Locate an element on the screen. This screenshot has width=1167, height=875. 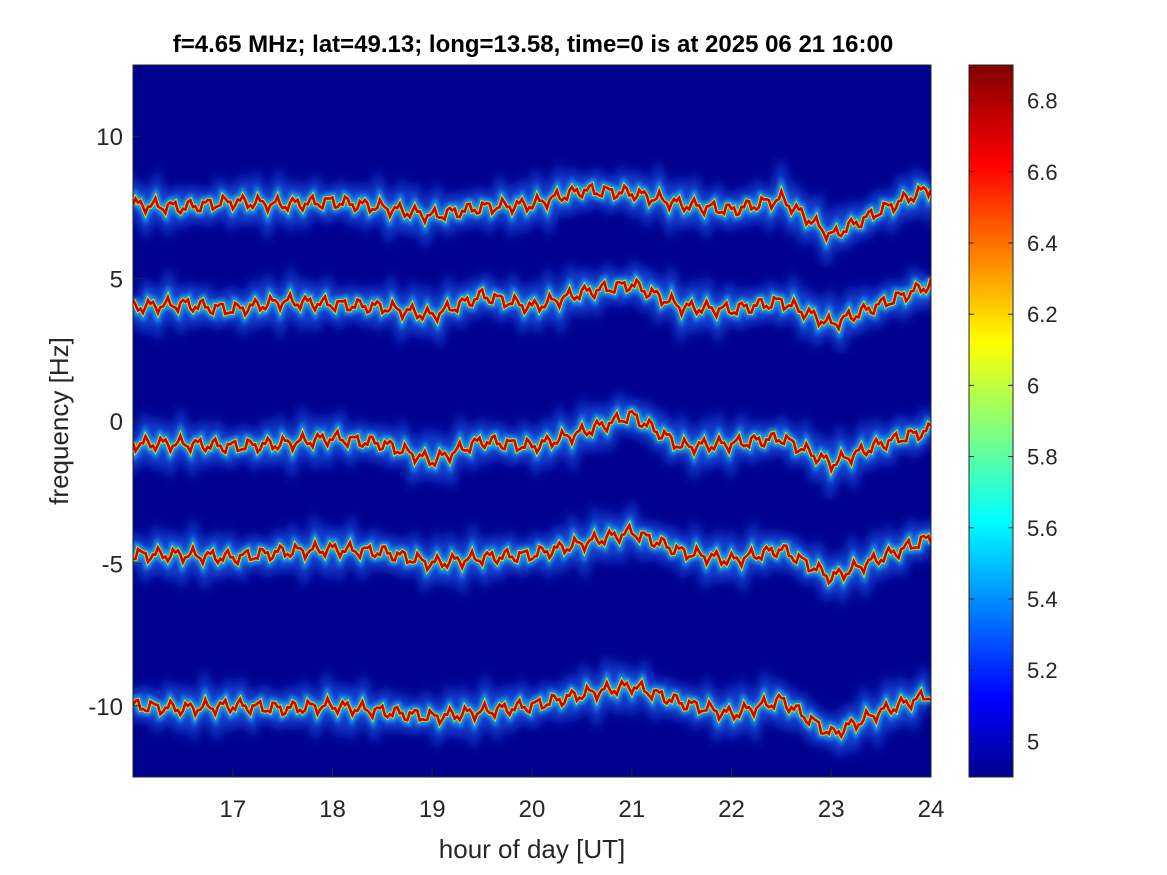
x-tick-label: 17 is located at coordinates (232, 809).